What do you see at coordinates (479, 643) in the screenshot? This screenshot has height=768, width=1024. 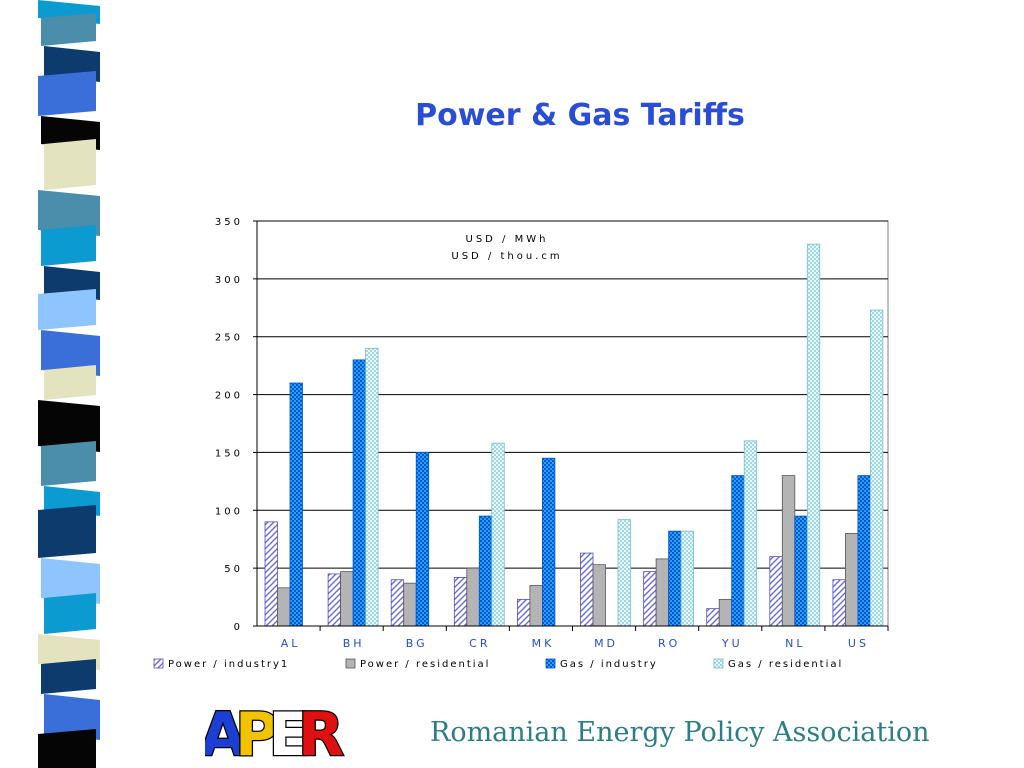 I see `x-category-label: CR` at bounding box center [479, 643].